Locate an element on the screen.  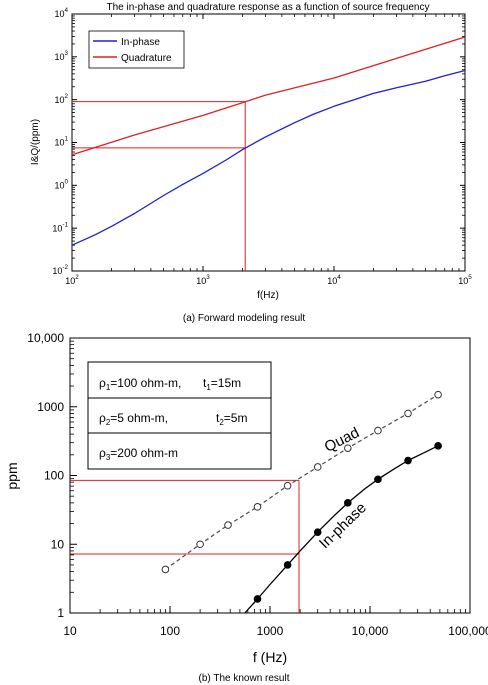
chart-b-reference-lines is located at coordinates (185, 546).